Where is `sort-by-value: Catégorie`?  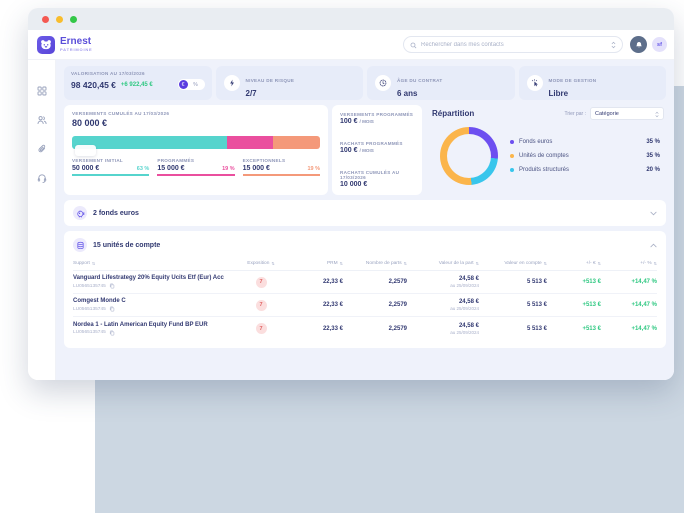
sort-by-value: Catégorie is located at coordinates (607, 113).